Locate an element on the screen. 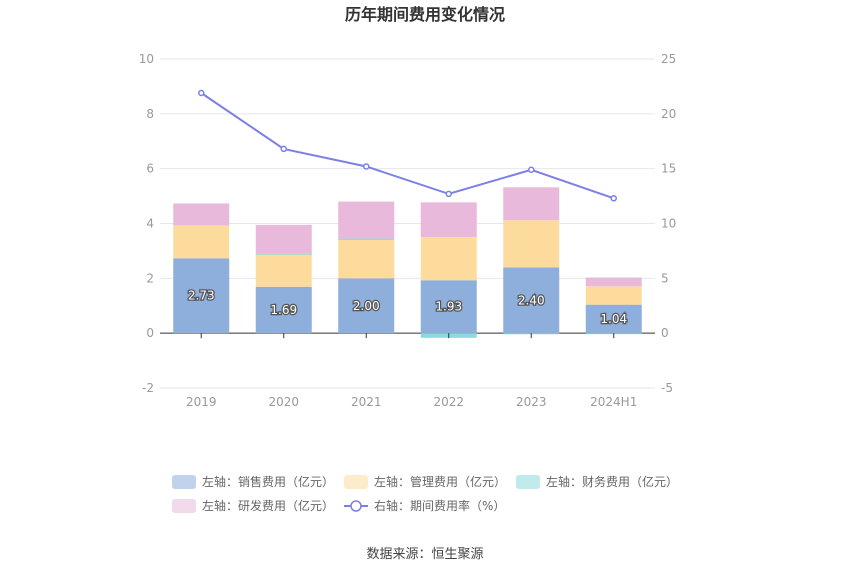  legend-label: 左轴：研发费用（亿元） is located at coordinates (268, 505).